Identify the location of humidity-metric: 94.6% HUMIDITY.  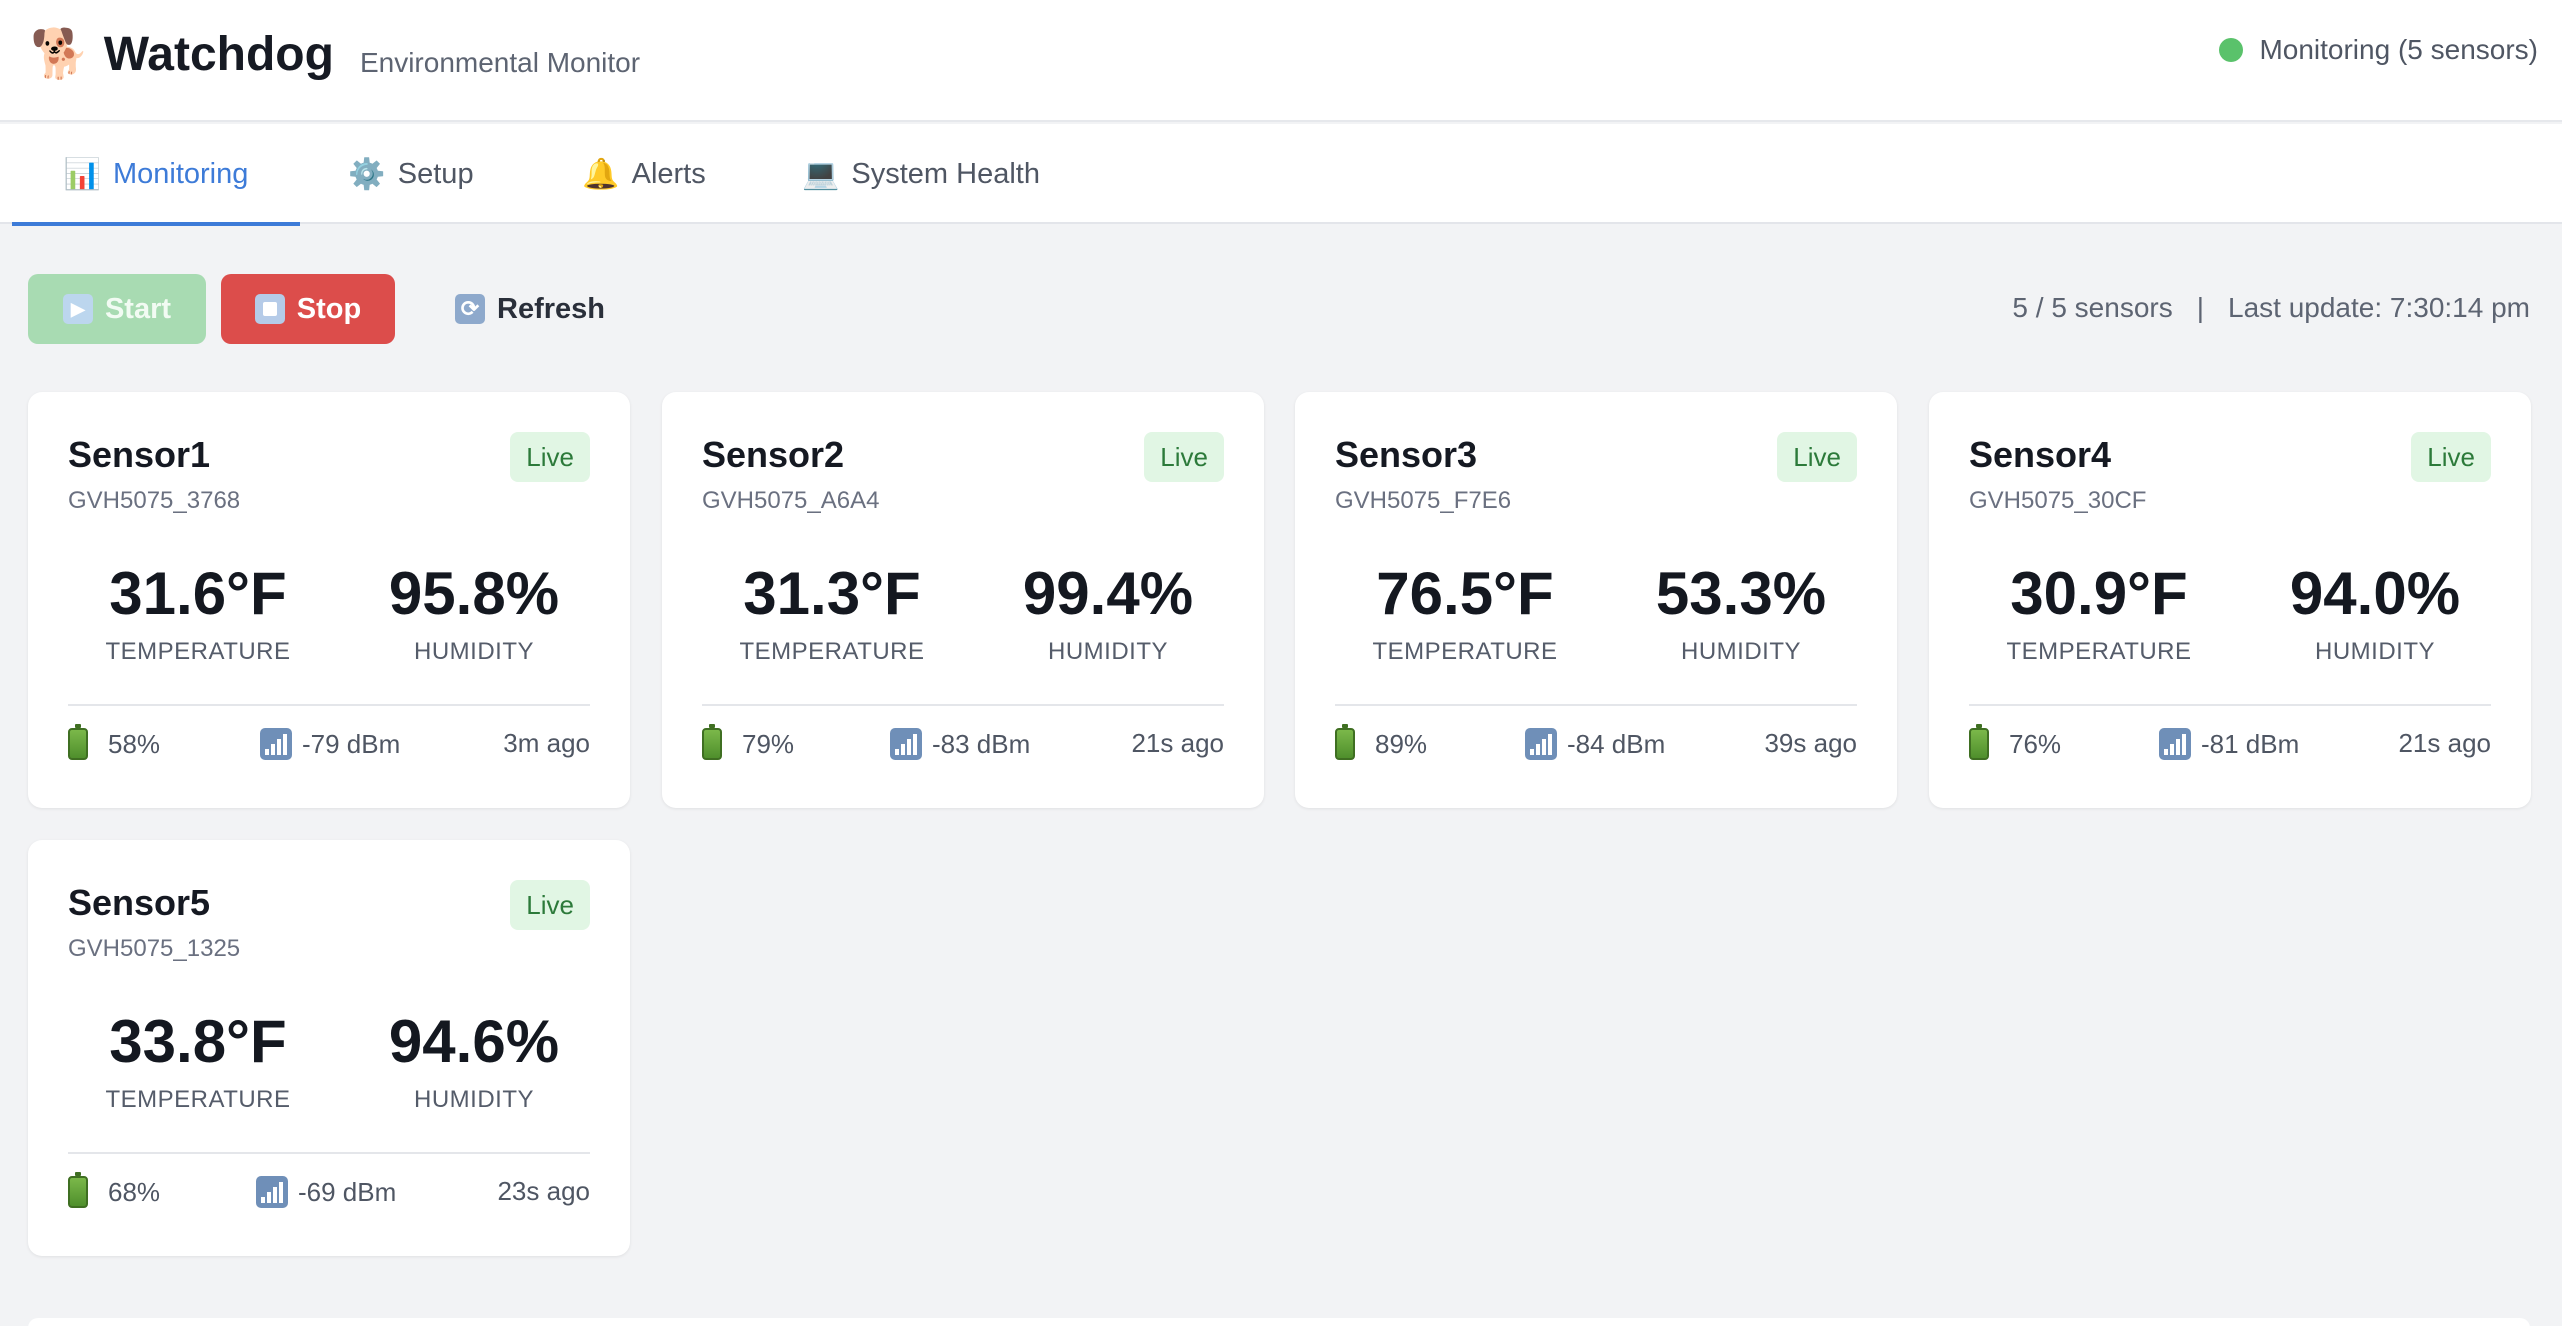
(474, 1061).